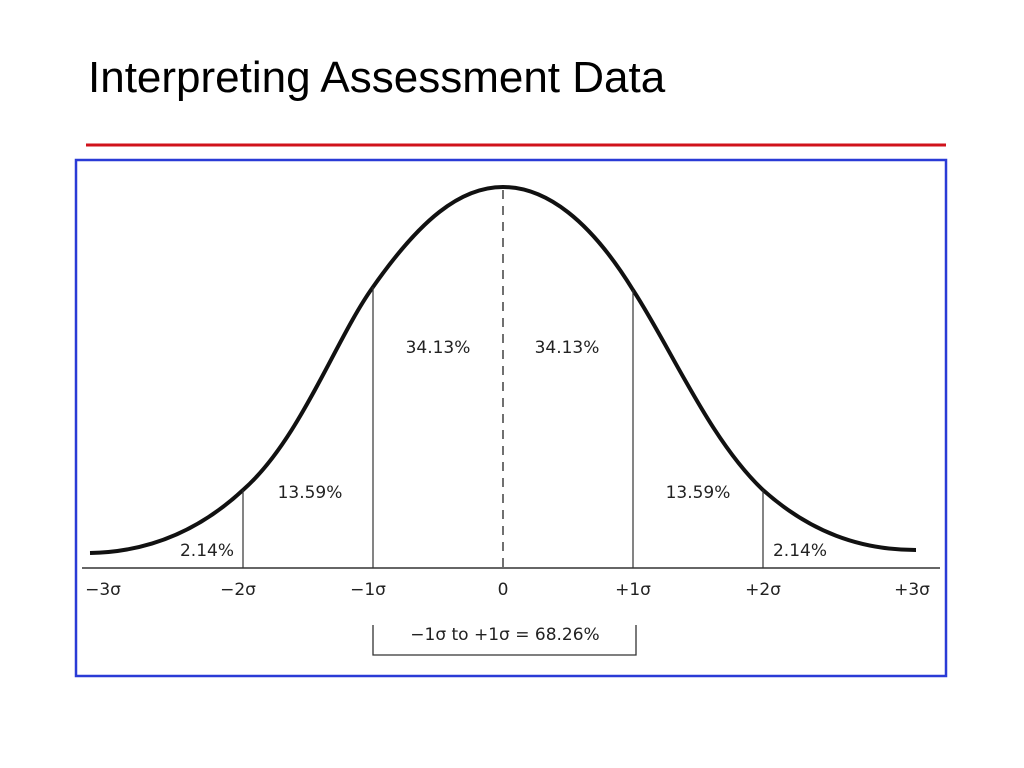  I want to click on axis-label: −3σ, so click(103, 590).